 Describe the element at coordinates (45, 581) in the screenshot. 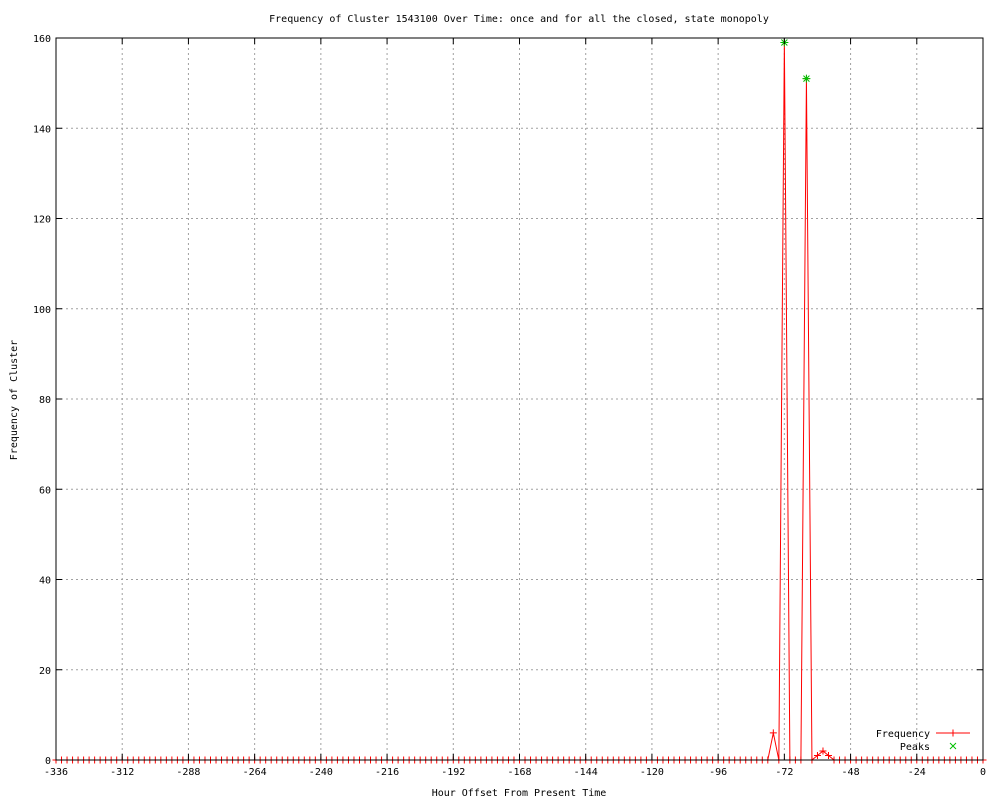

I see `y-tick-label: 40` at that location.